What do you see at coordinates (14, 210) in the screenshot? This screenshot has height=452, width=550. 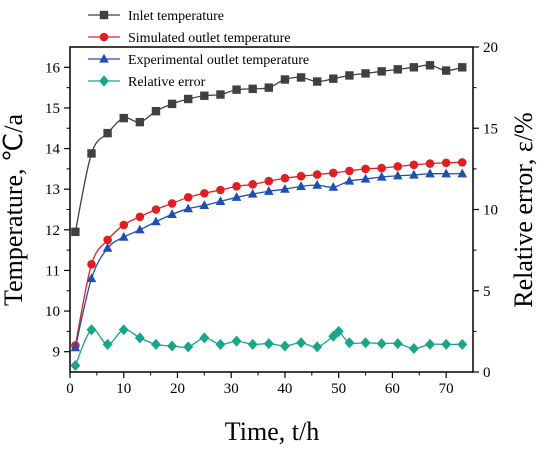 I see `left-axis-title: Temperature, ℃/a` at bounding box center [14, 210].